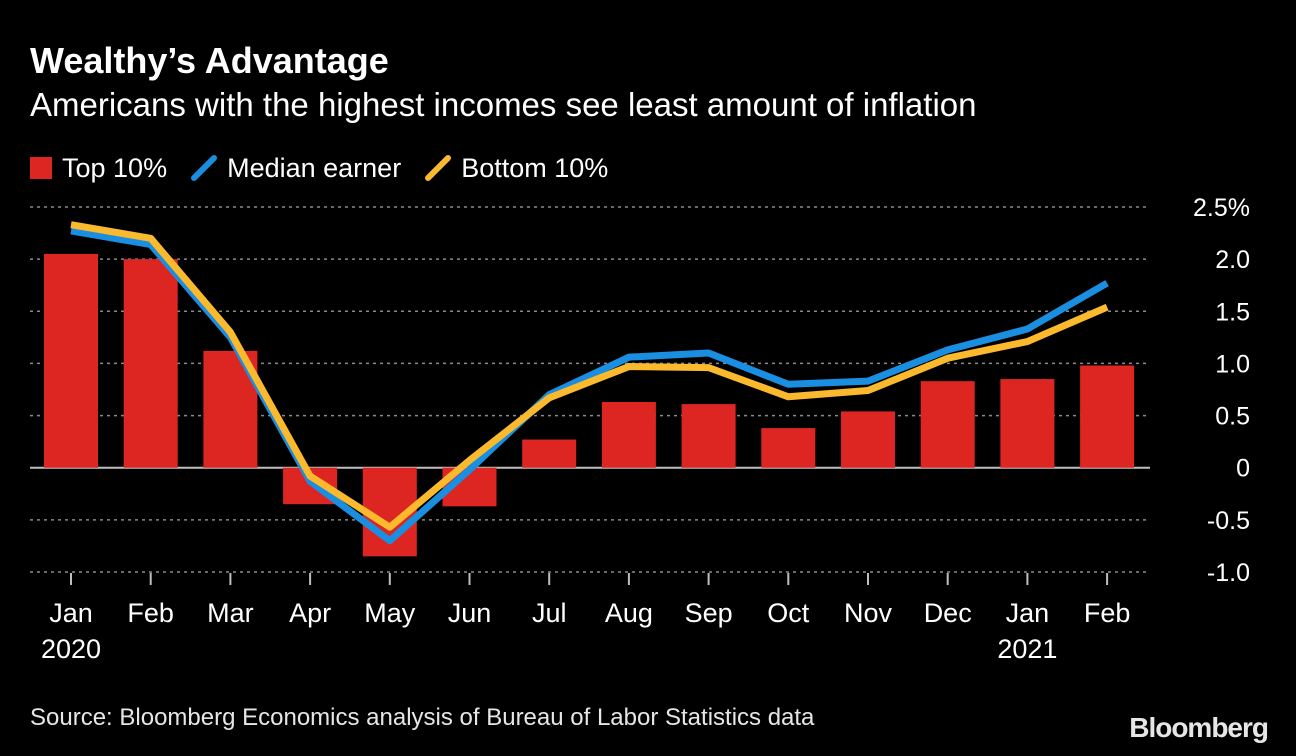 The height and width of the screenshot is (756, 1296). What do you see at coordinates (948, 613) in the screenshot?
I see `x-tick-label: Dec` at bounding box center [948, 613].